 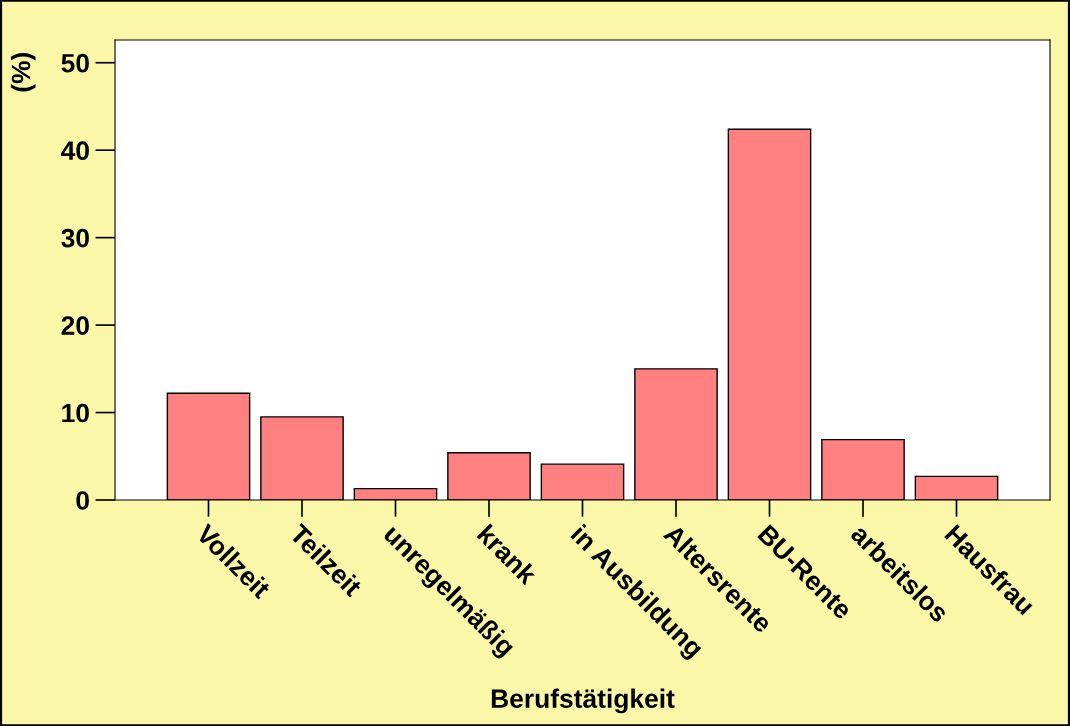 What do you see at coordinates (75, 63) in the screenshot?
I see `y-tick-label: 50` at bounding box center [75, 63].